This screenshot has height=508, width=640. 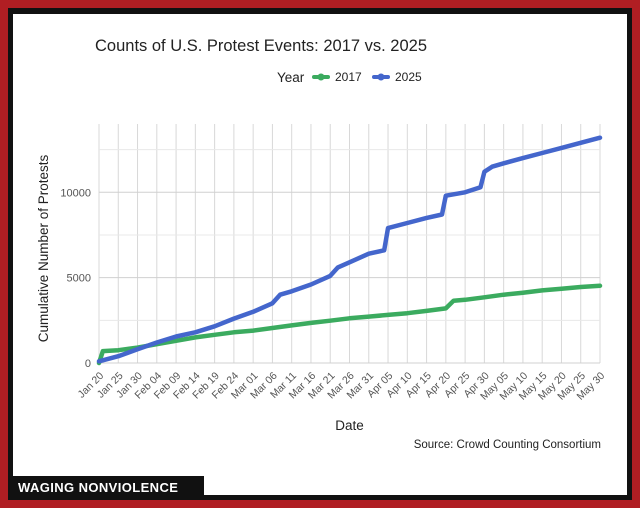 I want to click on legend-label-2017: 2017, so click(x=348, y=77).